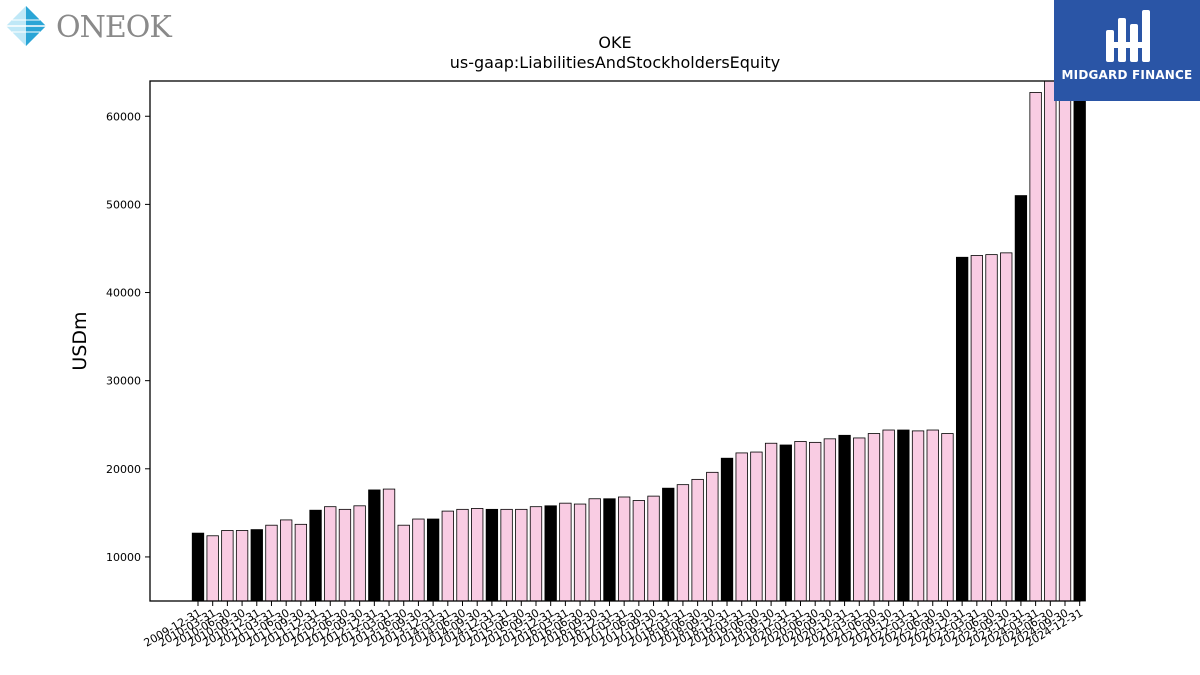  I want to click on y-axis-label: USDm, so click(80, 340).